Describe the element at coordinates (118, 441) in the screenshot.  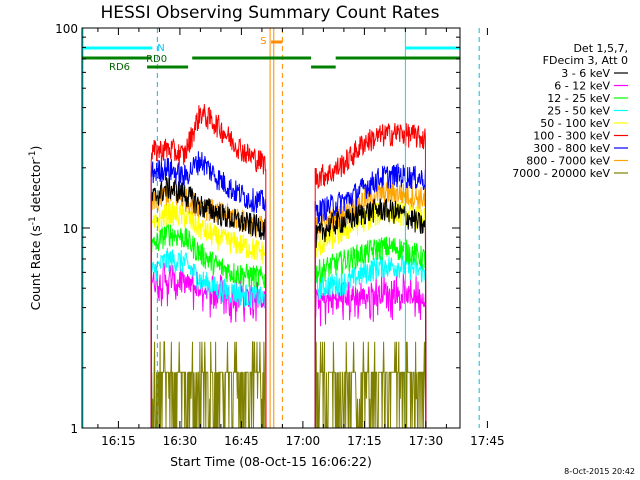
I see `x-tick-label: 16:15` at that location.